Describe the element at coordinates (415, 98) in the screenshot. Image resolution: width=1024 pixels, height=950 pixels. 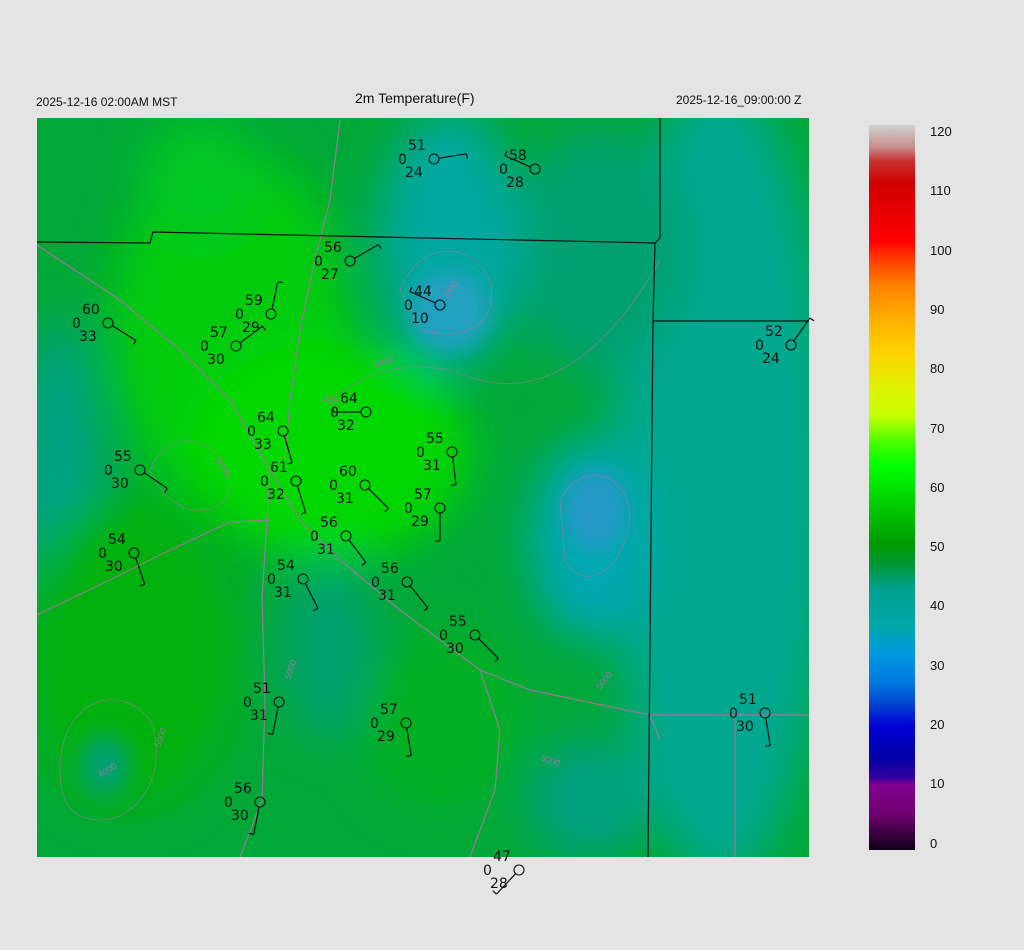
I see `map-title: 2m Temperature(F)` at that location.